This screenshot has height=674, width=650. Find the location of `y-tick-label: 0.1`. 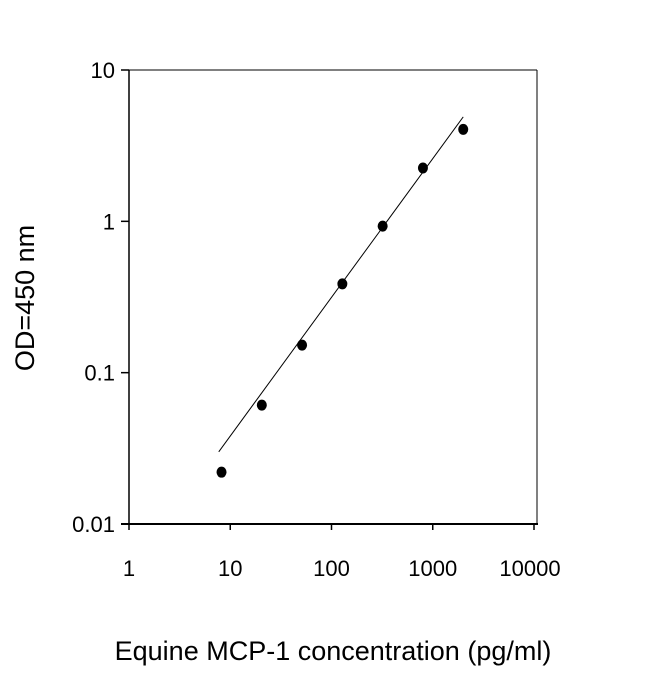

y-tick-label: 0.1 is located at coordinates (99, 373).